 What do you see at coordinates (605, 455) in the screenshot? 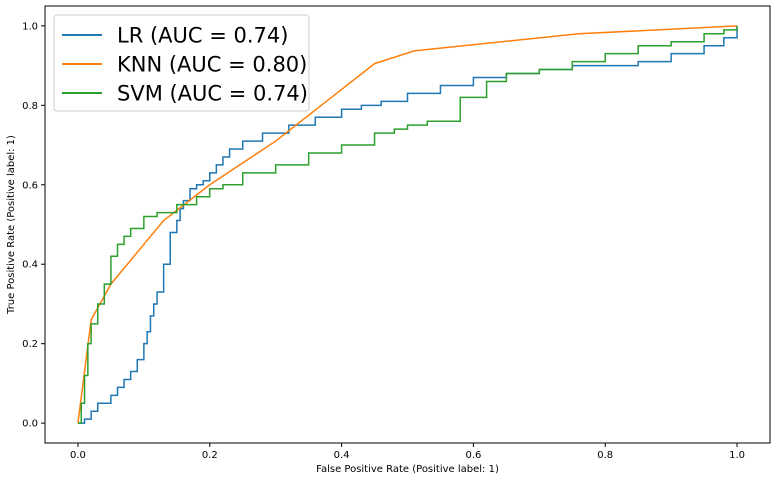
I see `x-tick-label: 0.8` at bounding box center [605, 455].